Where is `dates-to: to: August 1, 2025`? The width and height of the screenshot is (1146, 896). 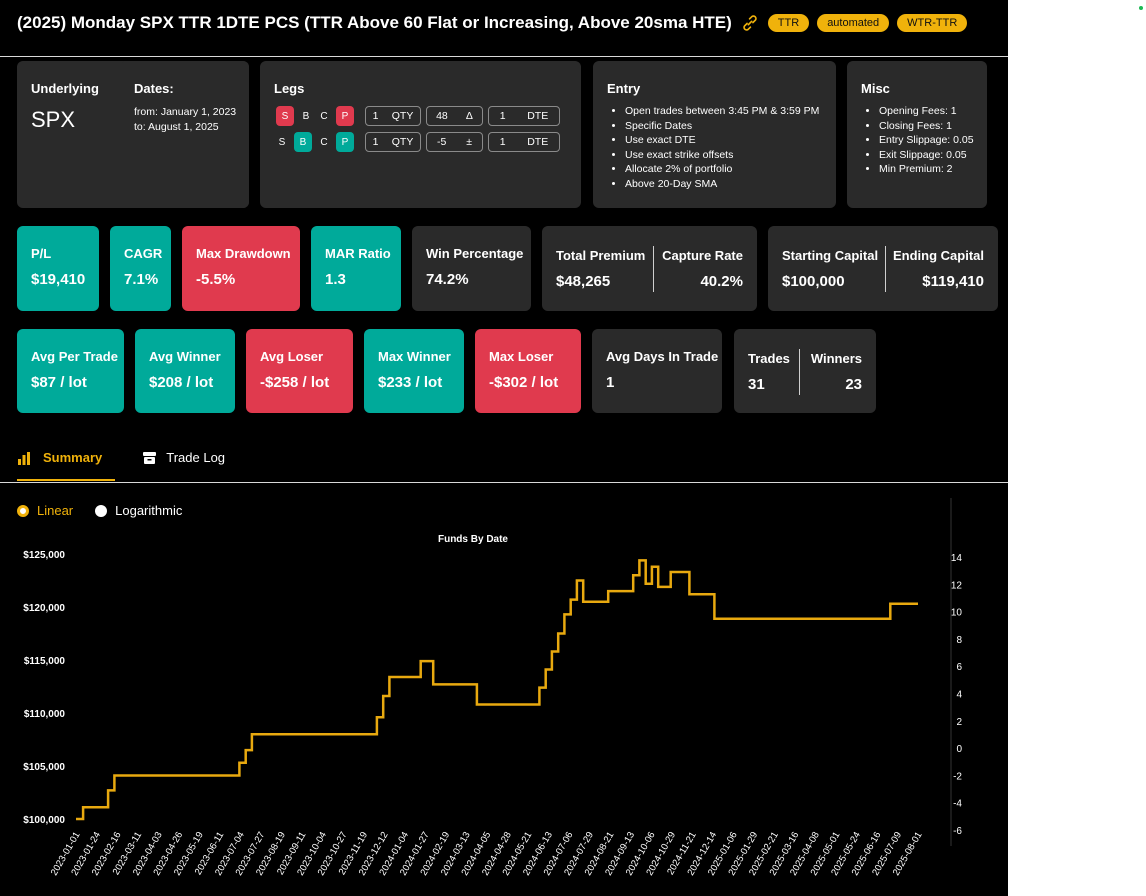 dates-to: to: August 1, 2025 is located at coordinates (176, 126).